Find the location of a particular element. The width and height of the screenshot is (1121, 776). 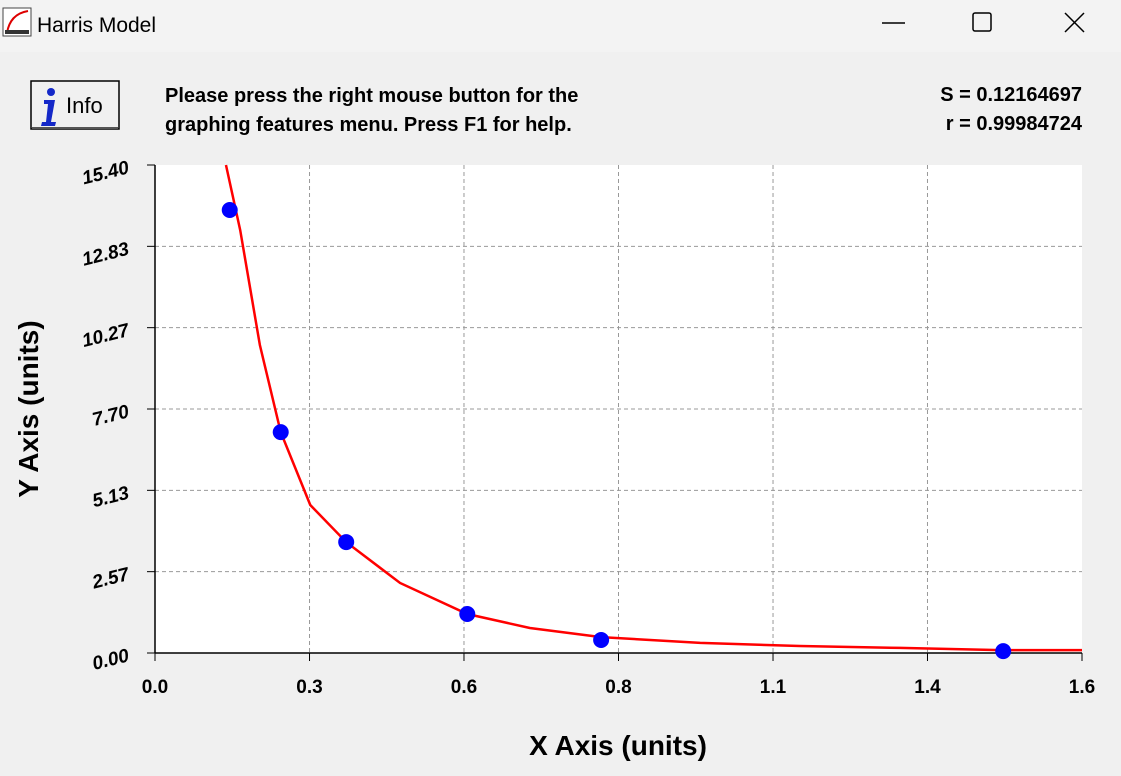

x-tick-label: 1.6 is located at coordinates (1082, 687).